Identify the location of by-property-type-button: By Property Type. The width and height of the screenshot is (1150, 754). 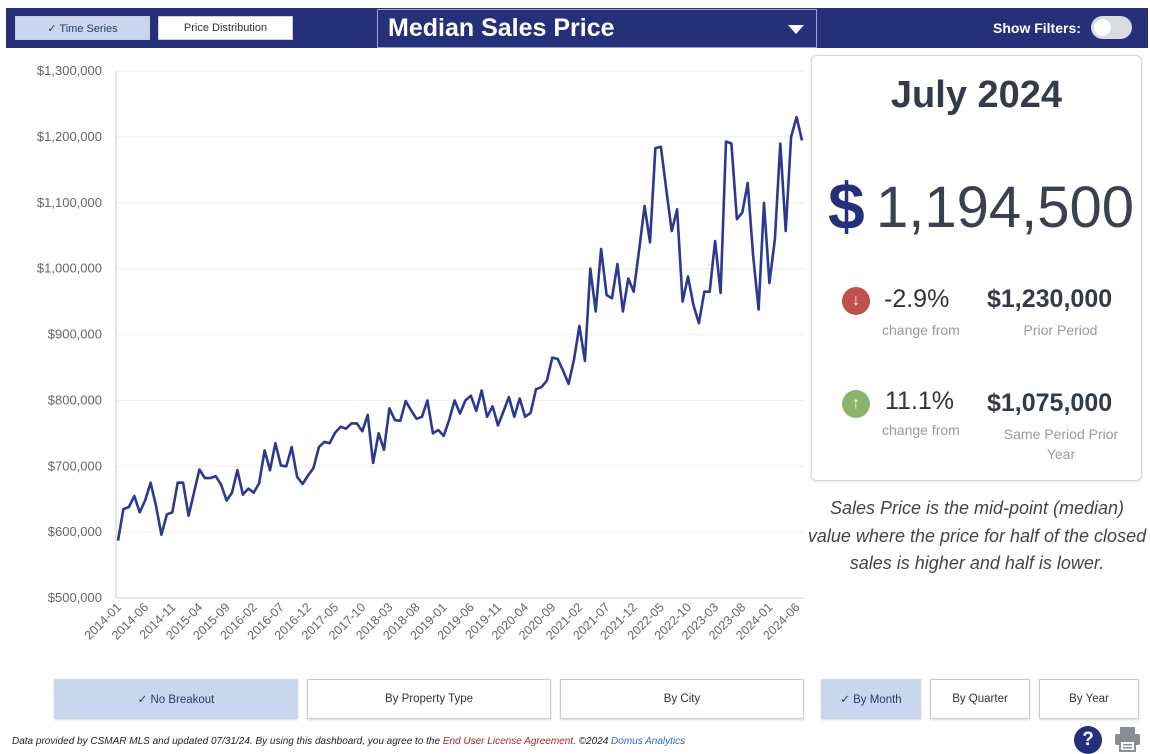
(429, 699).